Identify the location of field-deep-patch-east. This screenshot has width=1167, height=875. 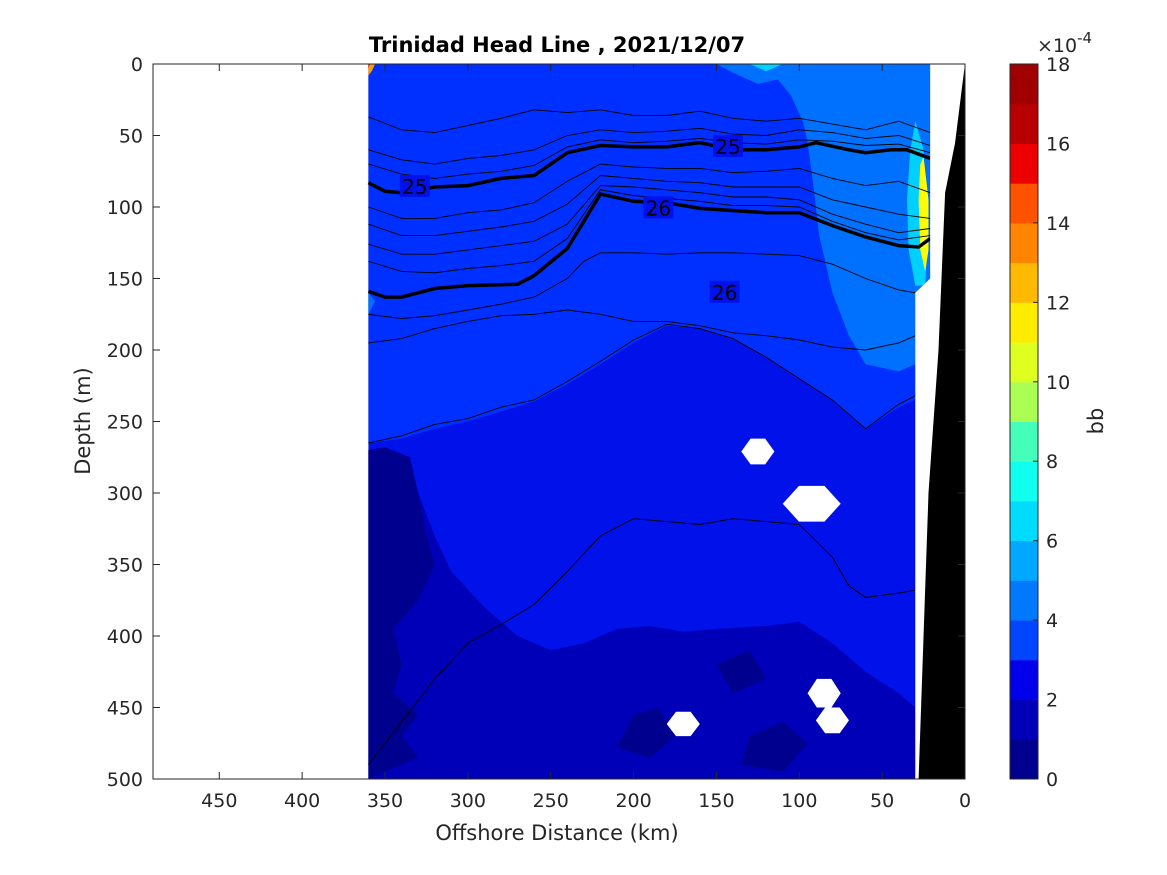
(774, 746).